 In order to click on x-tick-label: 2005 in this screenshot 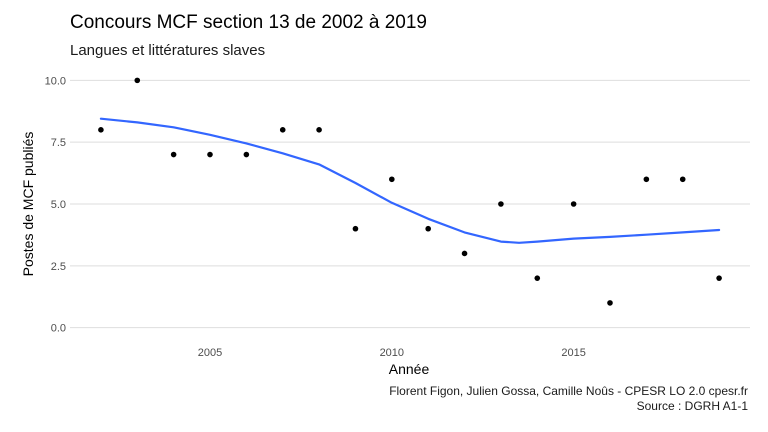, I will do `click(210, 353)`.